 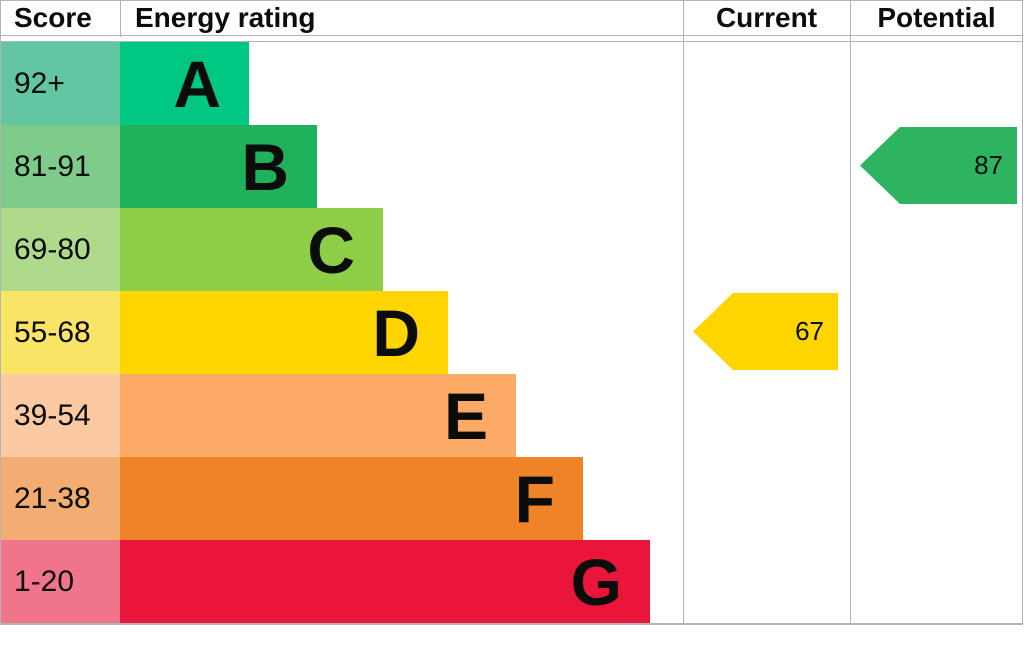 I want to click on header-score: Score, so click(x=53, y=17).